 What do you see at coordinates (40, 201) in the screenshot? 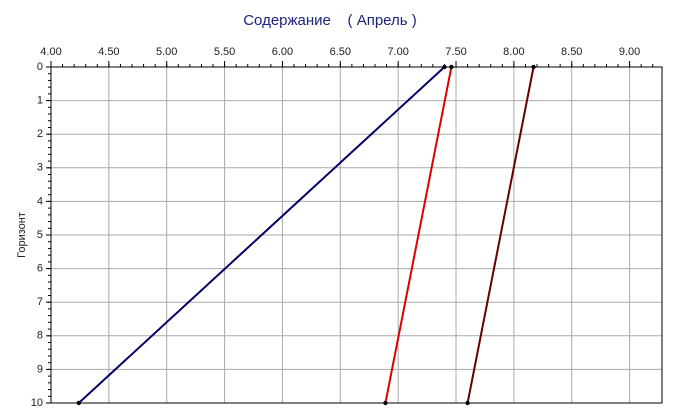
I see `y-tick-label: 4` at bounding box center [40, 201].